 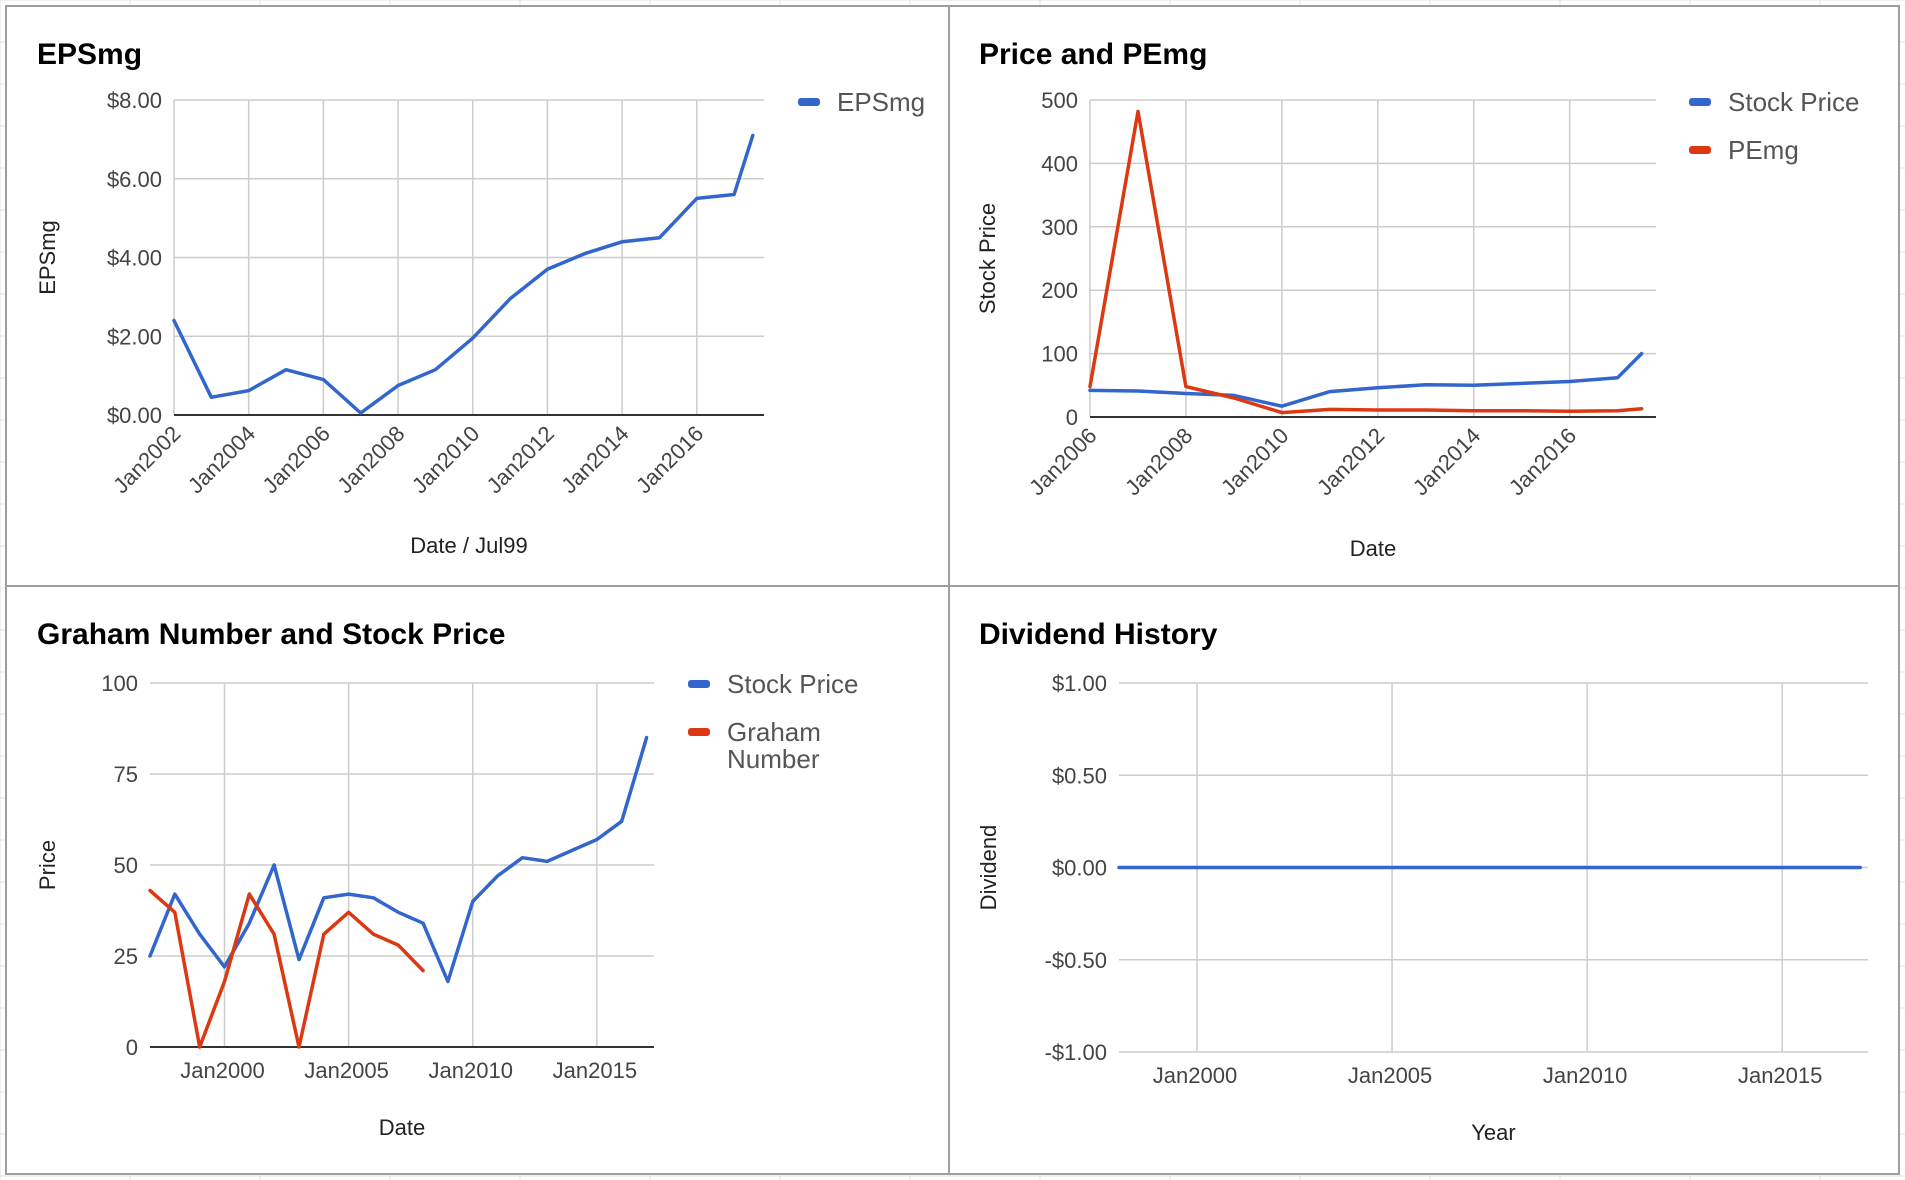 I want to click on x-tick-label: Jan2004, so click(x=221, y=459).